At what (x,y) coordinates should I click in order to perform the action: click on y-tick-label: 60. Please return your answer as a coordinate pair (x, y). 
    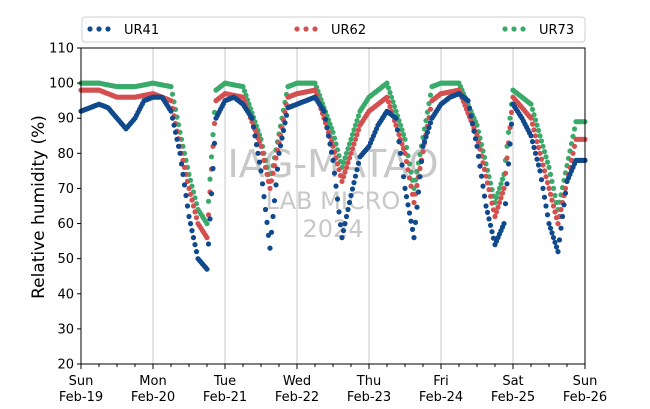
    Looking at the image, I should click on (65, 224).